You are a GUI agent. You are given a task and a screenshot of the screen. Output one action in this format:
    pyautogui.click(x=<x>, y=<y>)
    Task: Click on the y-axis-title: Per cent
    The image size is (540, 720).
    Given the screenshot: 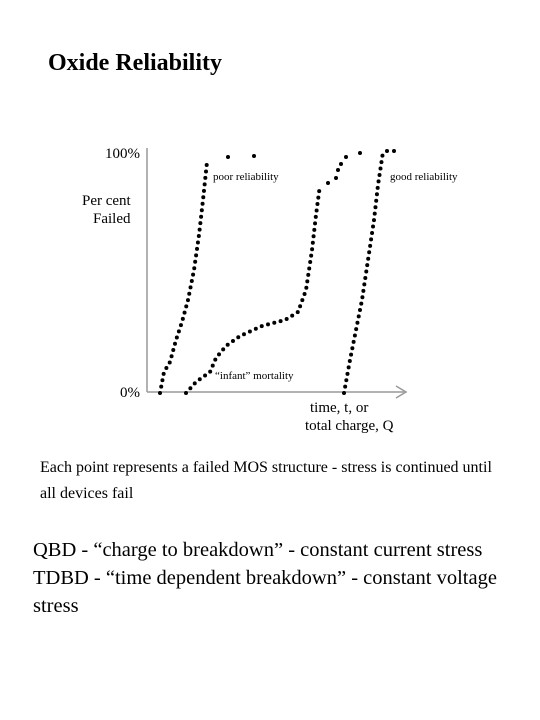 What is the action you would take?
    pyautogui.click(x=107, y=201)
    